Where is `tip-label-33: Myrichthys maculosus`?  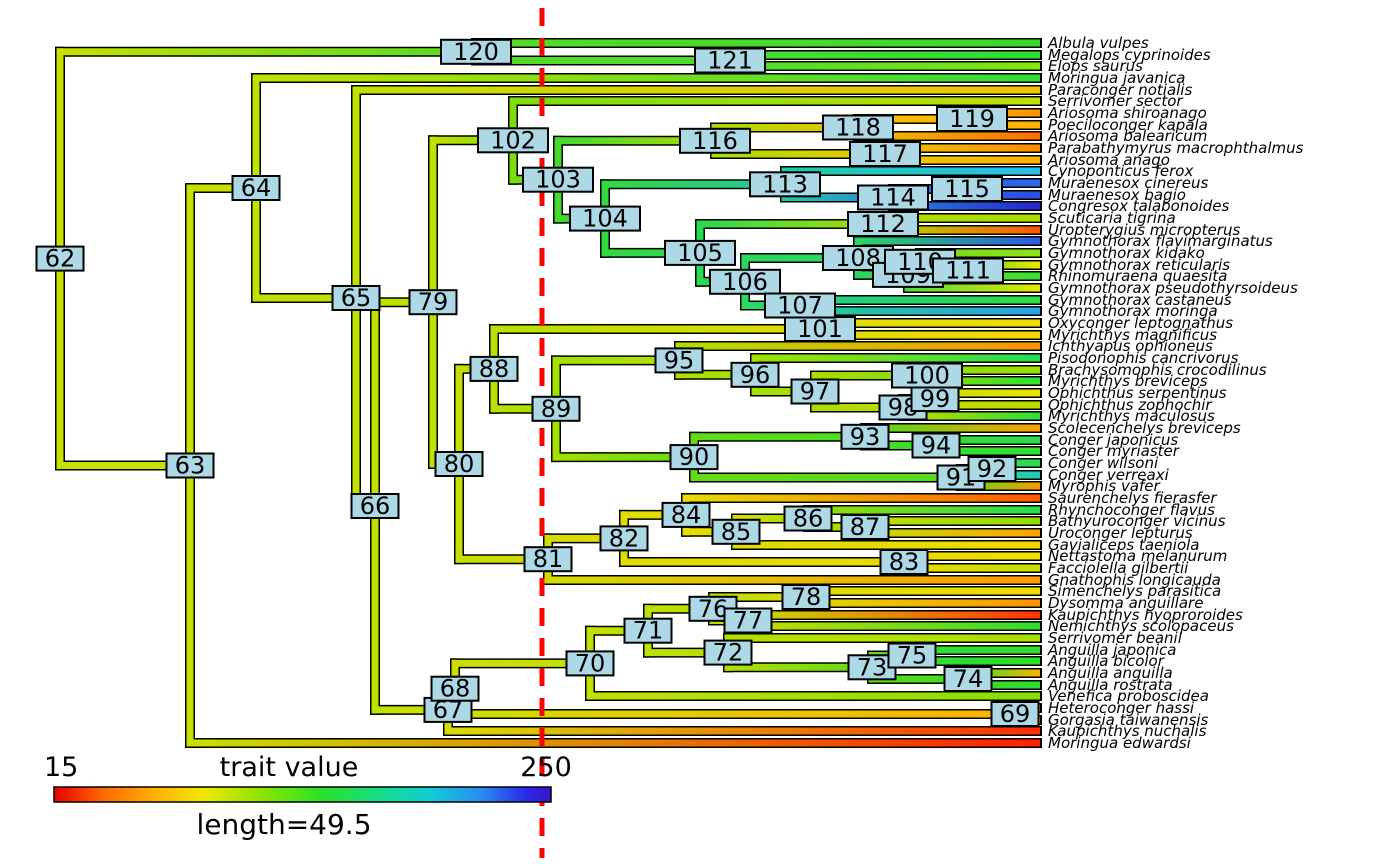
tip-label-33: Myrichthys maculosus is located at coordinates (1131, 416).